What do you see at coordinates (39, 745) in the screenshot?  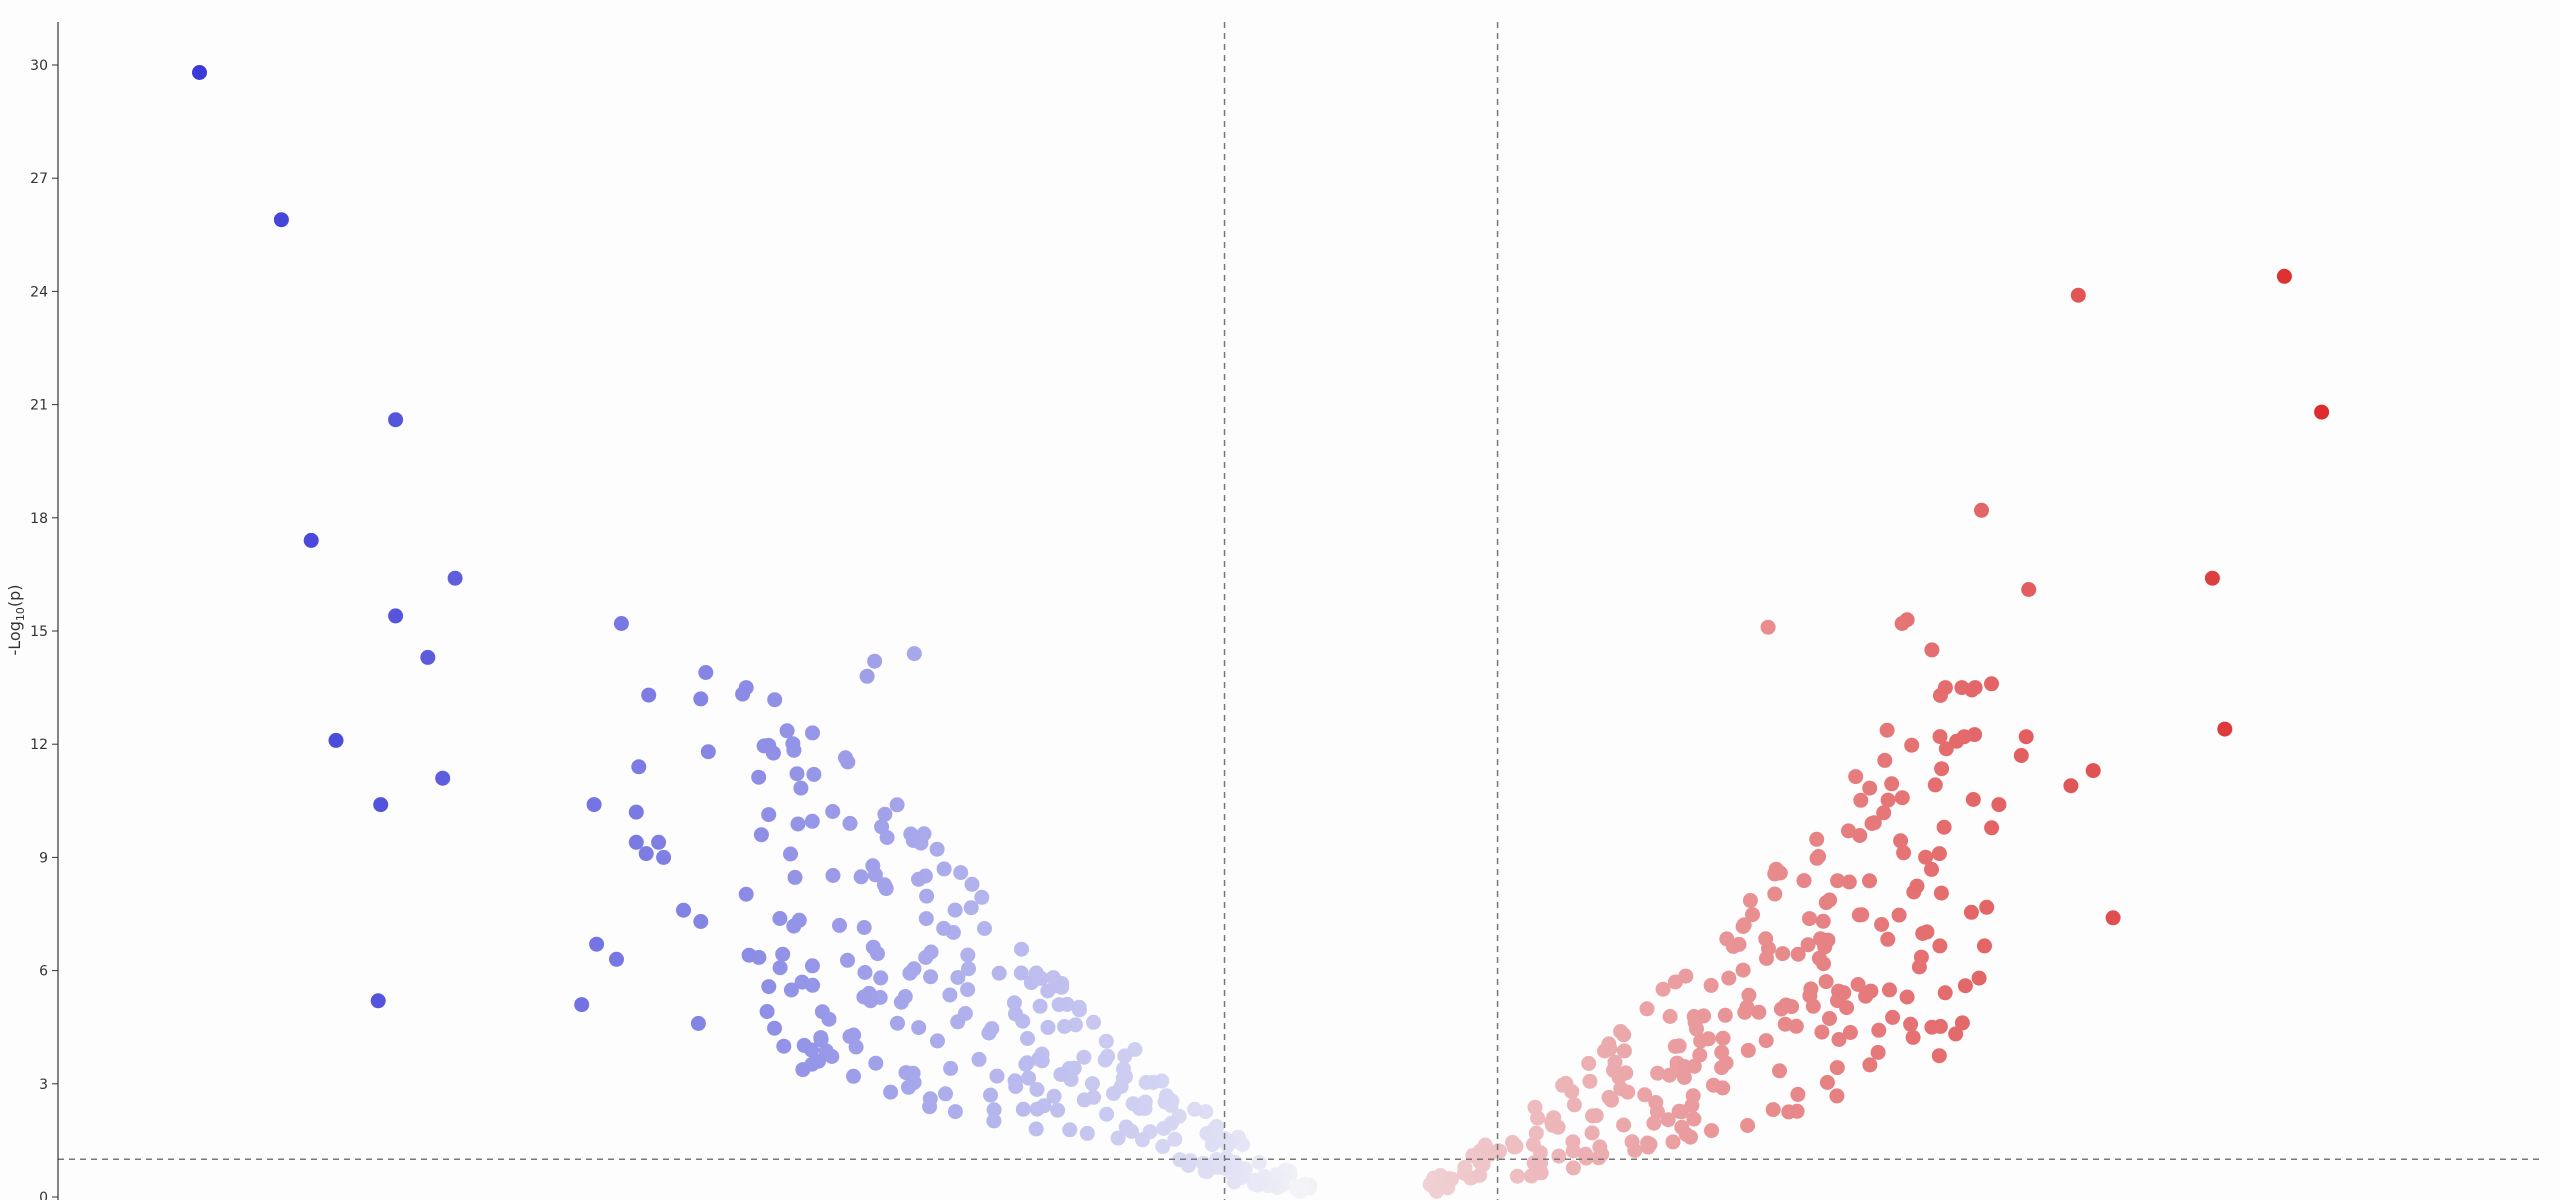 I see `y-tick-label: 12` at bounding box center [39, 745].